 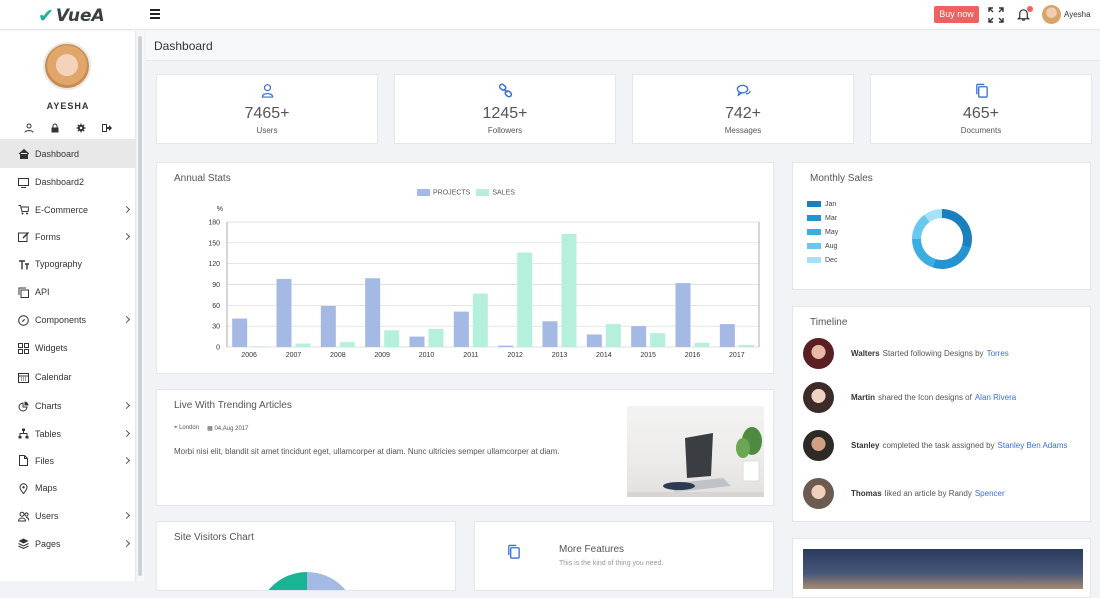 I want to click on user-icon, so click(x=267, y=91).